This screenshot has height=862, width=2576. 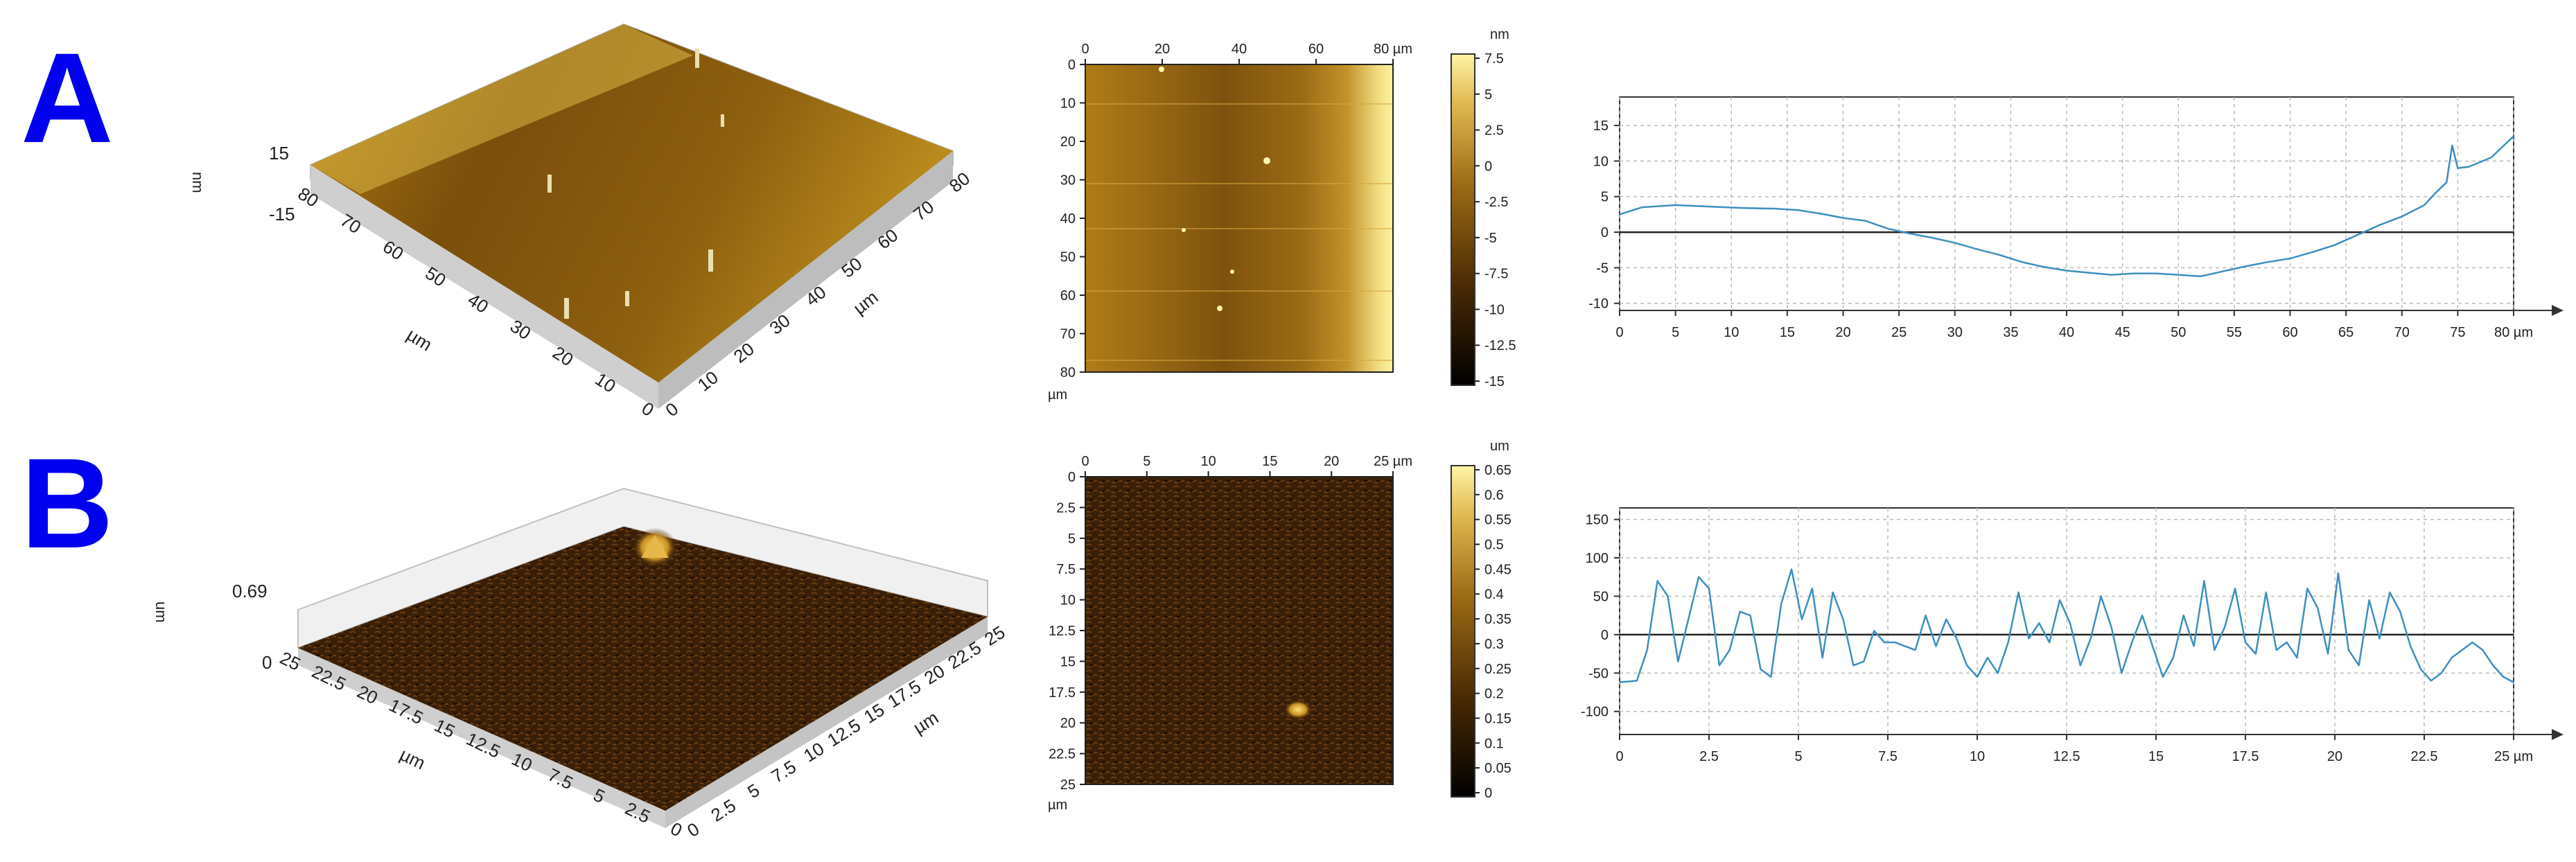 What do you see at coordinates (67, 503) in the screenshot?
I see `panel-label-b: B` at bounding box center [67, 503].